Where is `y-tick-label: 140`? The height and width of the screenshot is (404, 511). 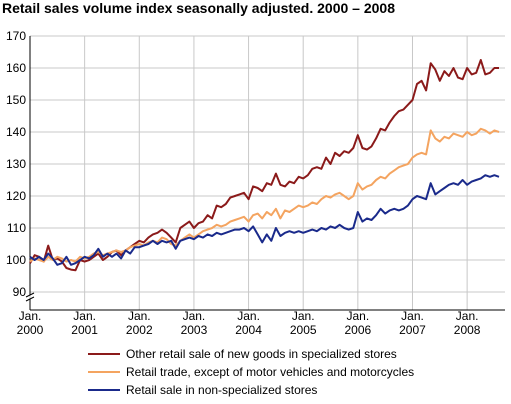
y-tick-label: 140 is located at coordinates (16, 132).